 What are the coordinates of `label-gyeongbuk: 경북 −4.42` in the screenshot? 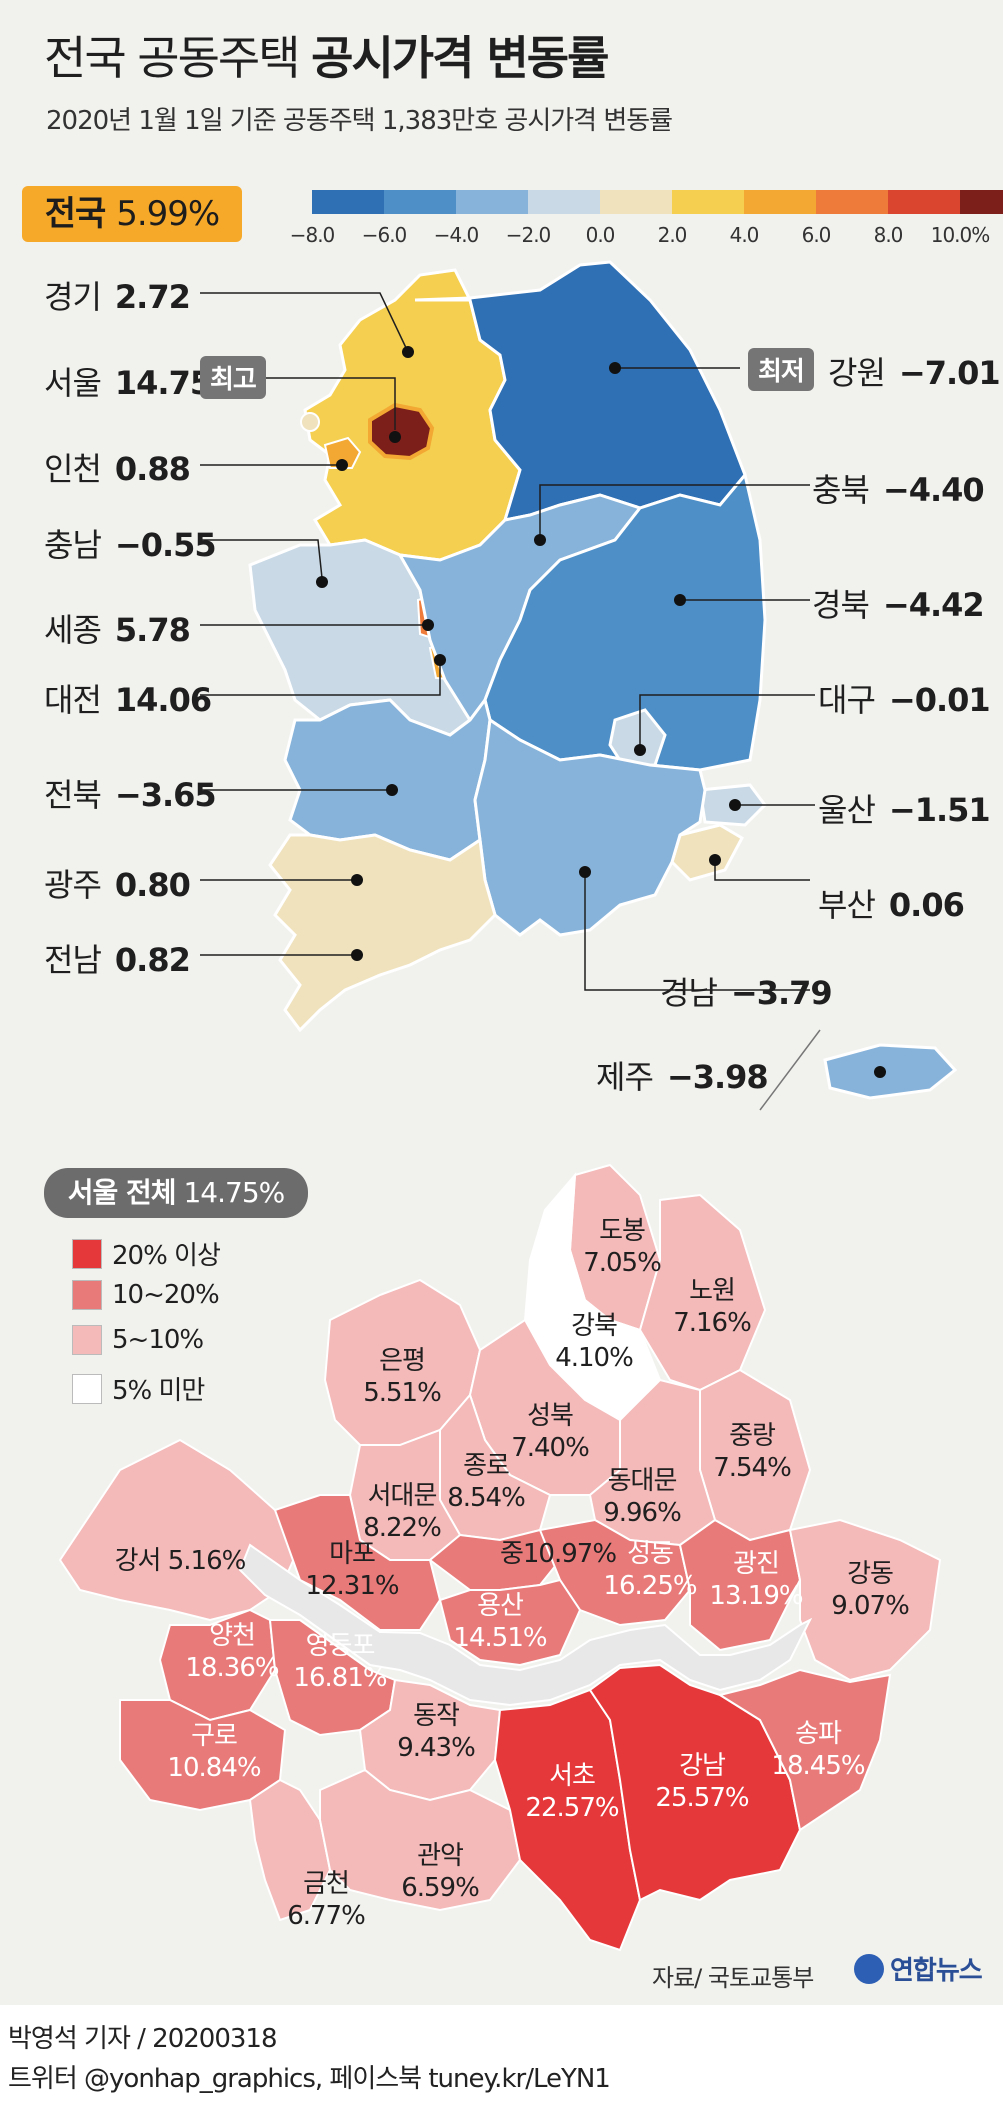 It's located at (898, 605).